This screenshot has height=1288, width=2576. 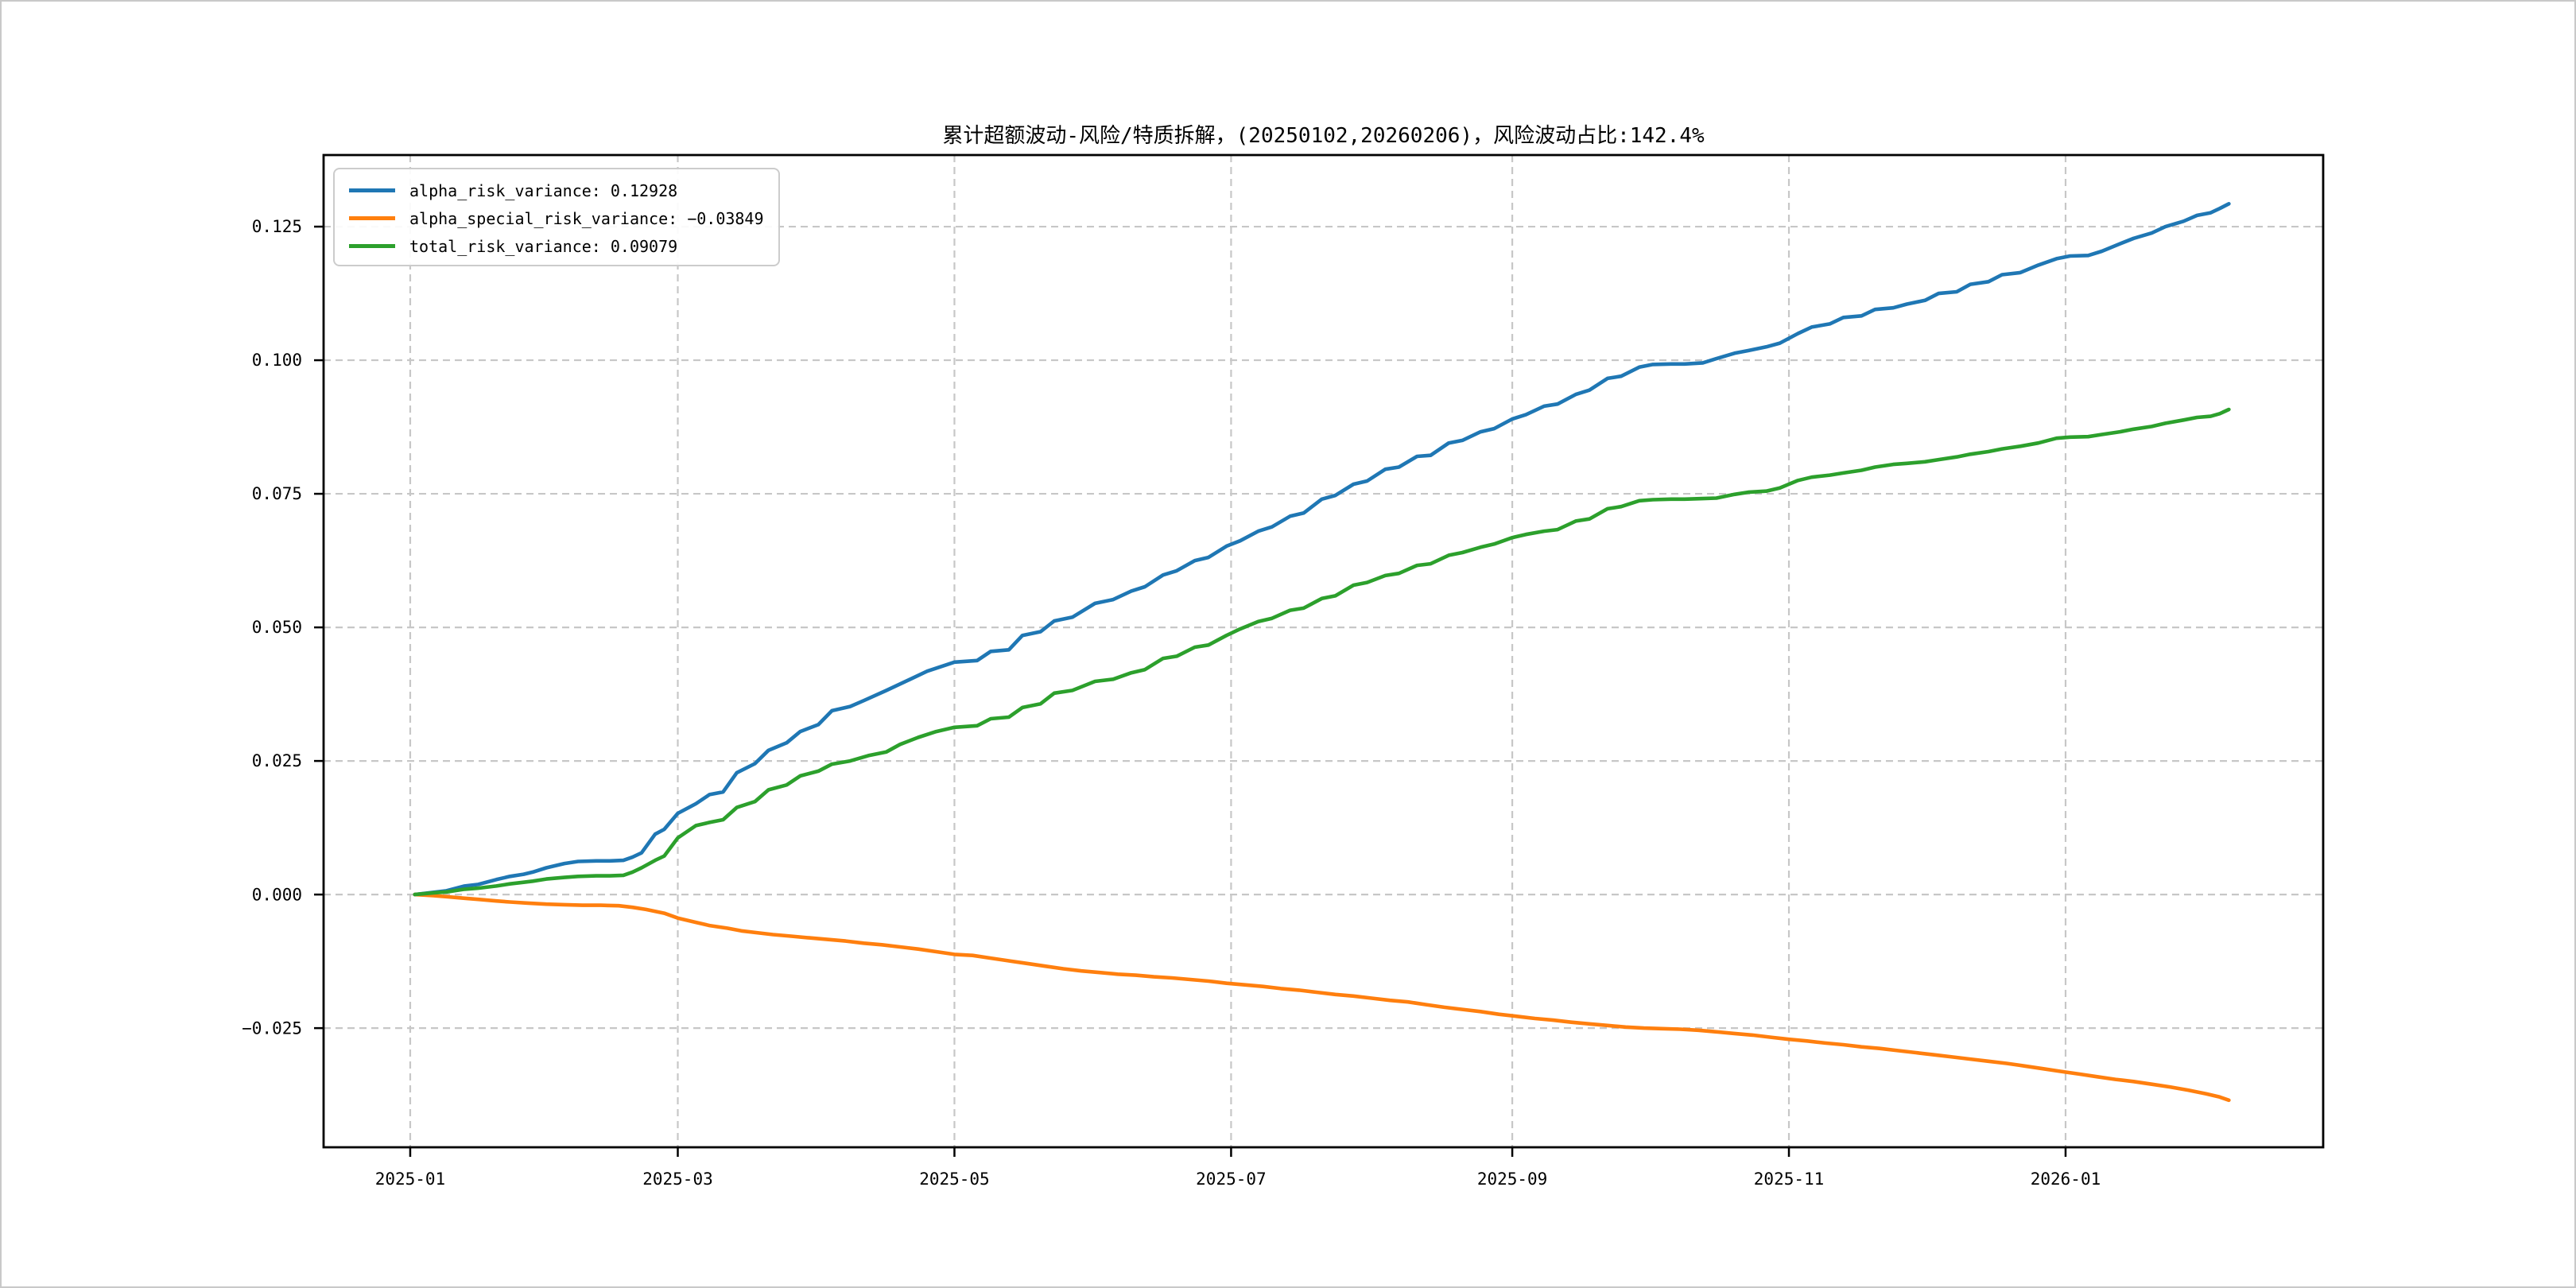 What do you see at coordinates (2066, 1179) in the screenshot?
I see `x-tick-label: 2026-01` at bounding box center [2066, 1179].